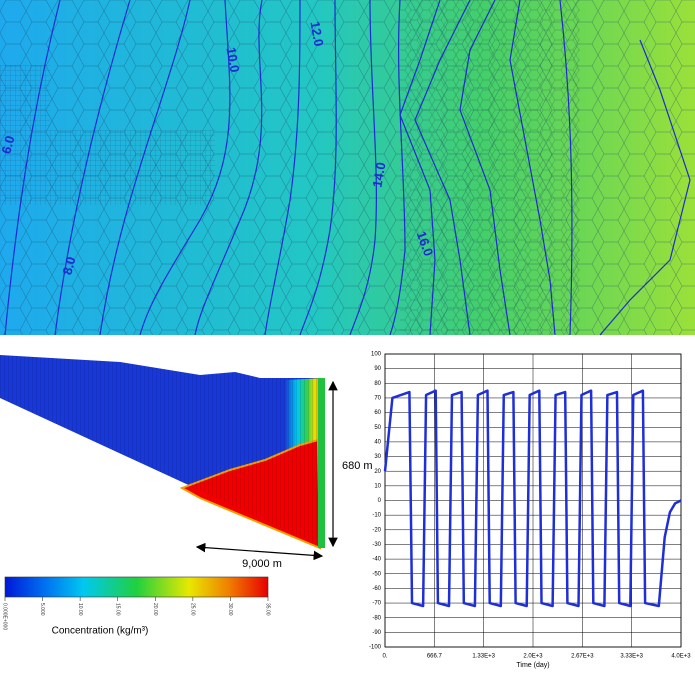 The width and height of the screenshot is (695, 674). Describe the element at coordinates (376, 618) in the screenshot. I see `y-tick-label: -80` at that location.